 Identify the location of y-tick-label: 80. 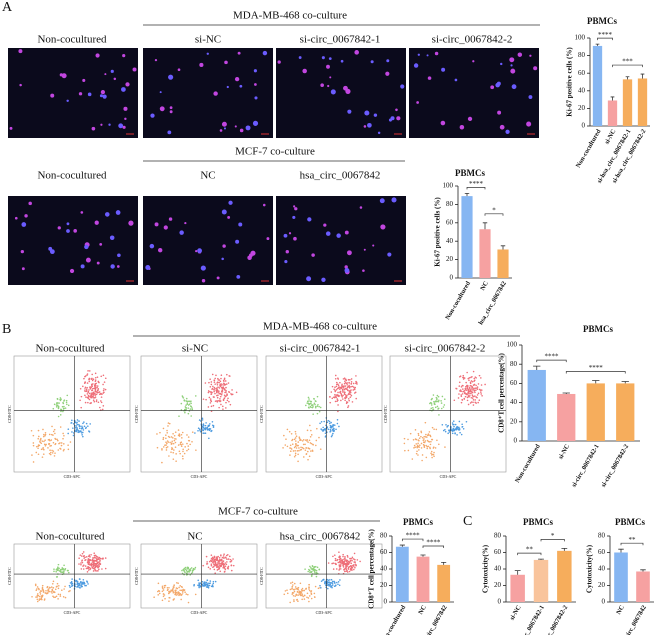
(602, 536).